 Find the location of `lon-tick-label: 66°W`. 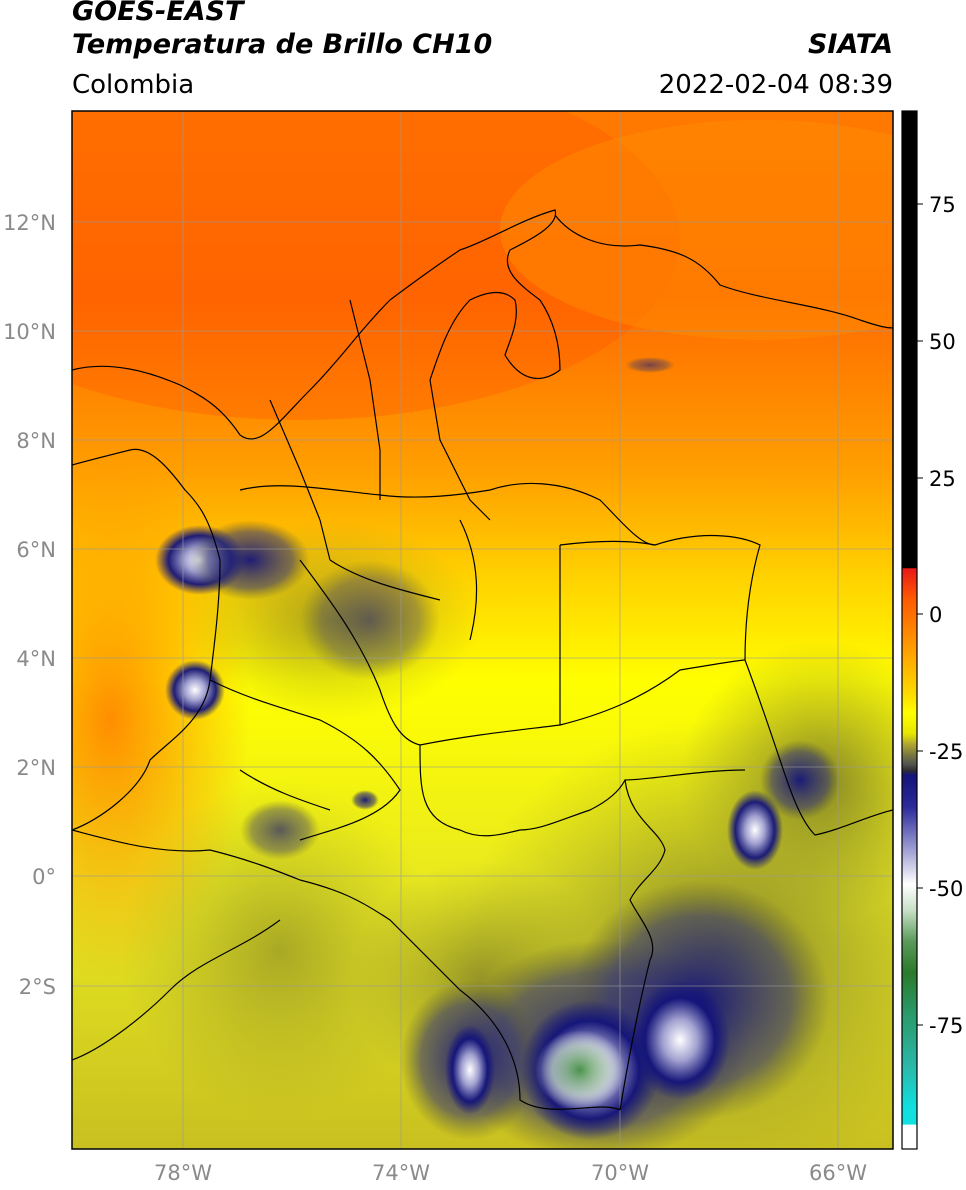

lon-tick-label: 66°W is located at coordinates (838, 1173).